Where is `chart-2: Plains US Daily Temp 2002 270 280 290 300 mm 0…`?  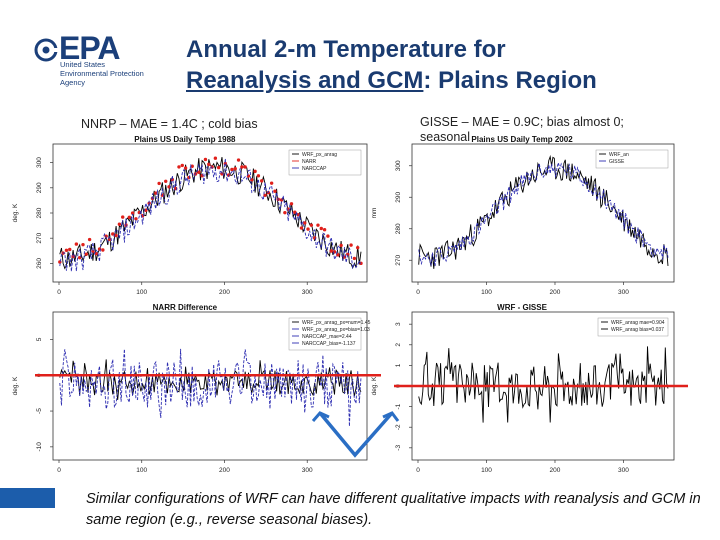 chart-2: Plains US Daily Temp 2002 270 280 290 300 mm 0… is located at coordinates (523, 215).